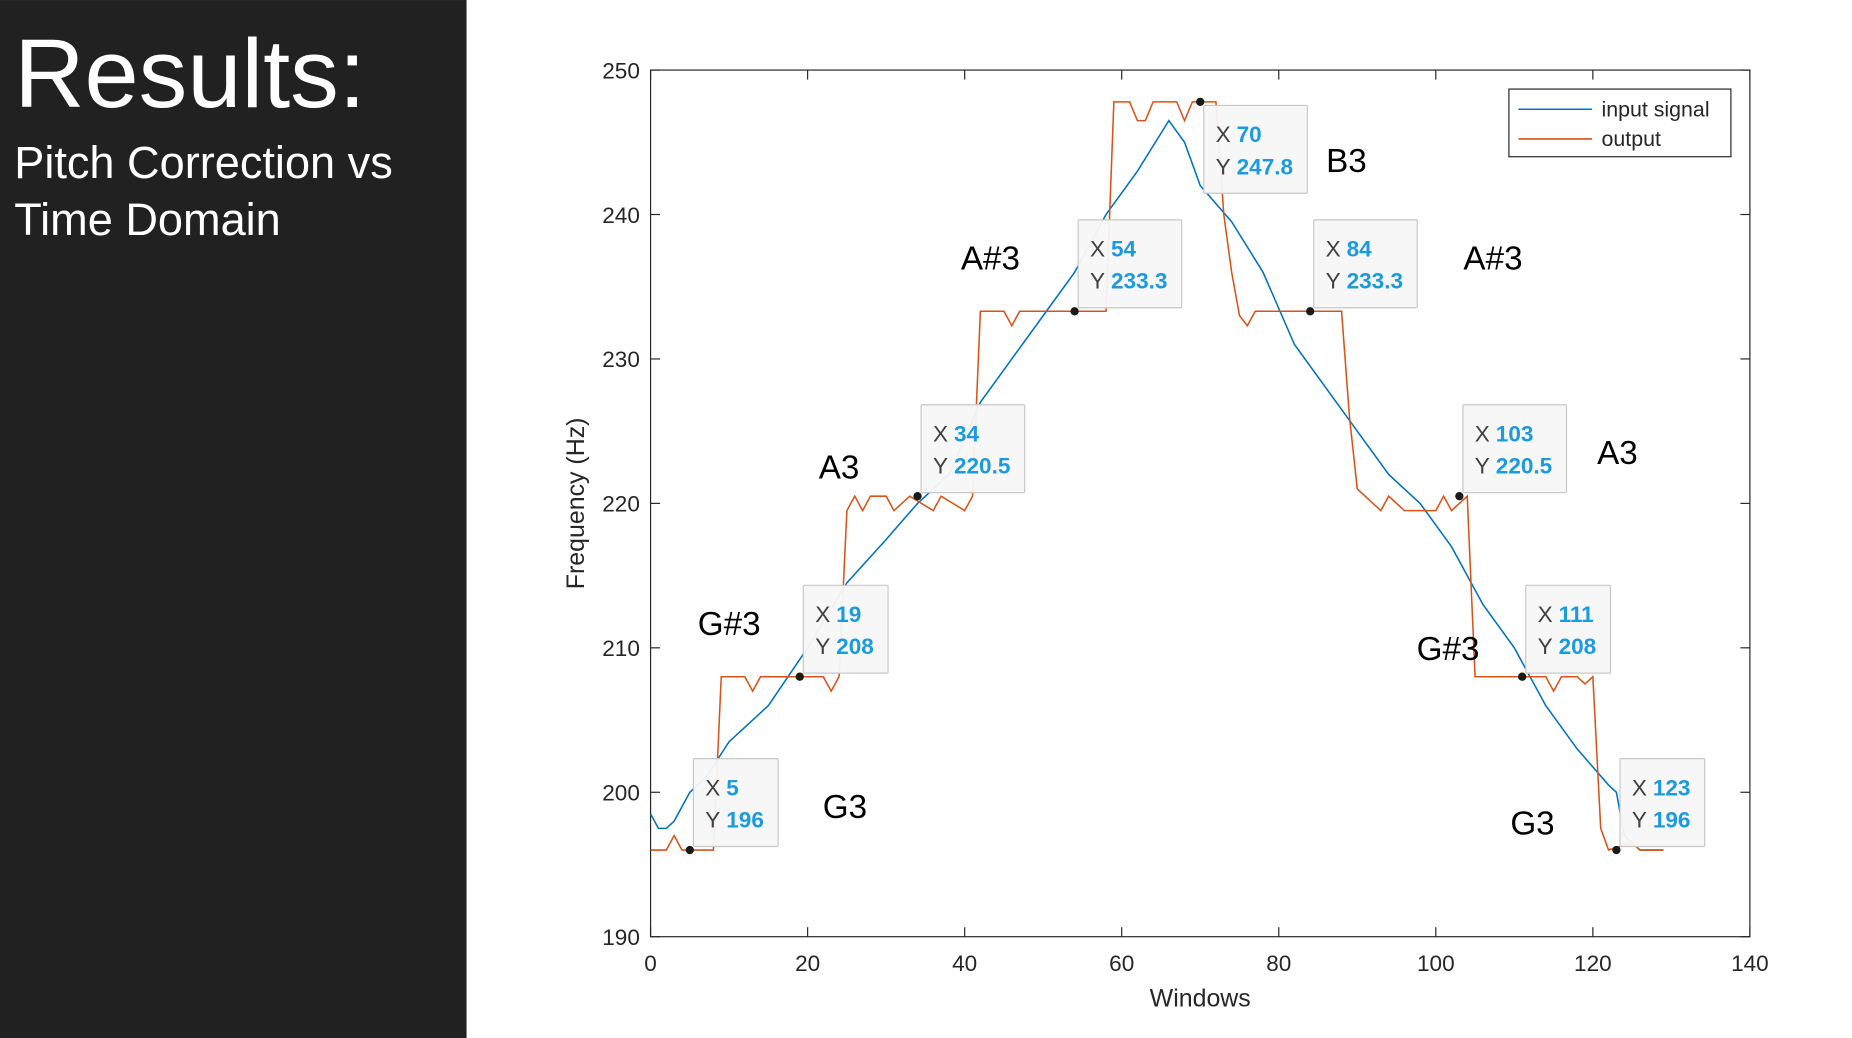 The height and width of the screenshot is (1038, 1852). I want to click on datatip: X 84Y 233.3, so click(1362, 267).